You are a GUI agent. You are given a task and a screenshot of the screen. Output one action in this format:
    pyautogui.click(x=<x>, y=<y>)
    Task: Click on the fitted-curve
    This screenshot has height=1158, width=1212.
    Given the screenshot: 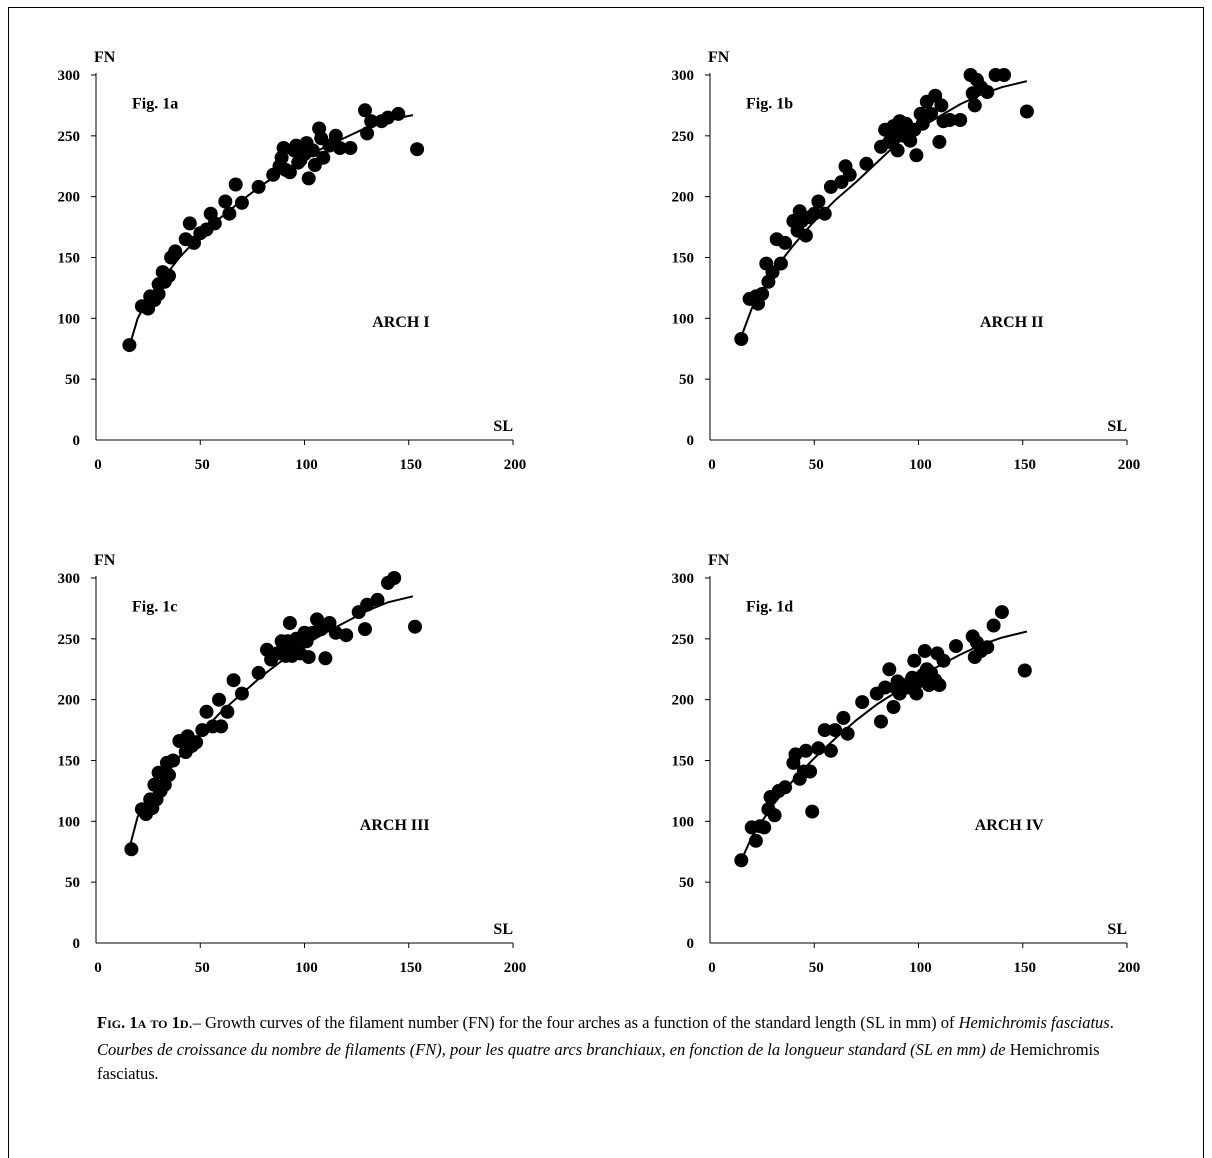 What is the action you would take?
    pyautogui.click(x=271, y=722)
    